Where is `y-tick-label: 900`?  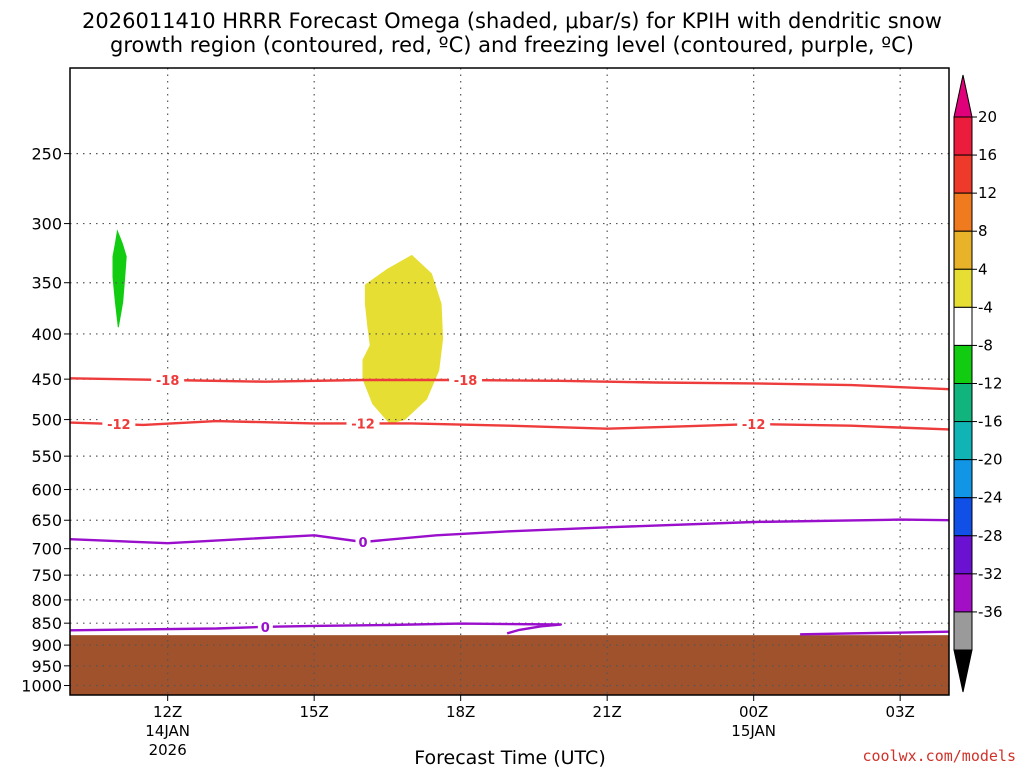 y-tick-label: 900 is located at coordinates (46, 645).